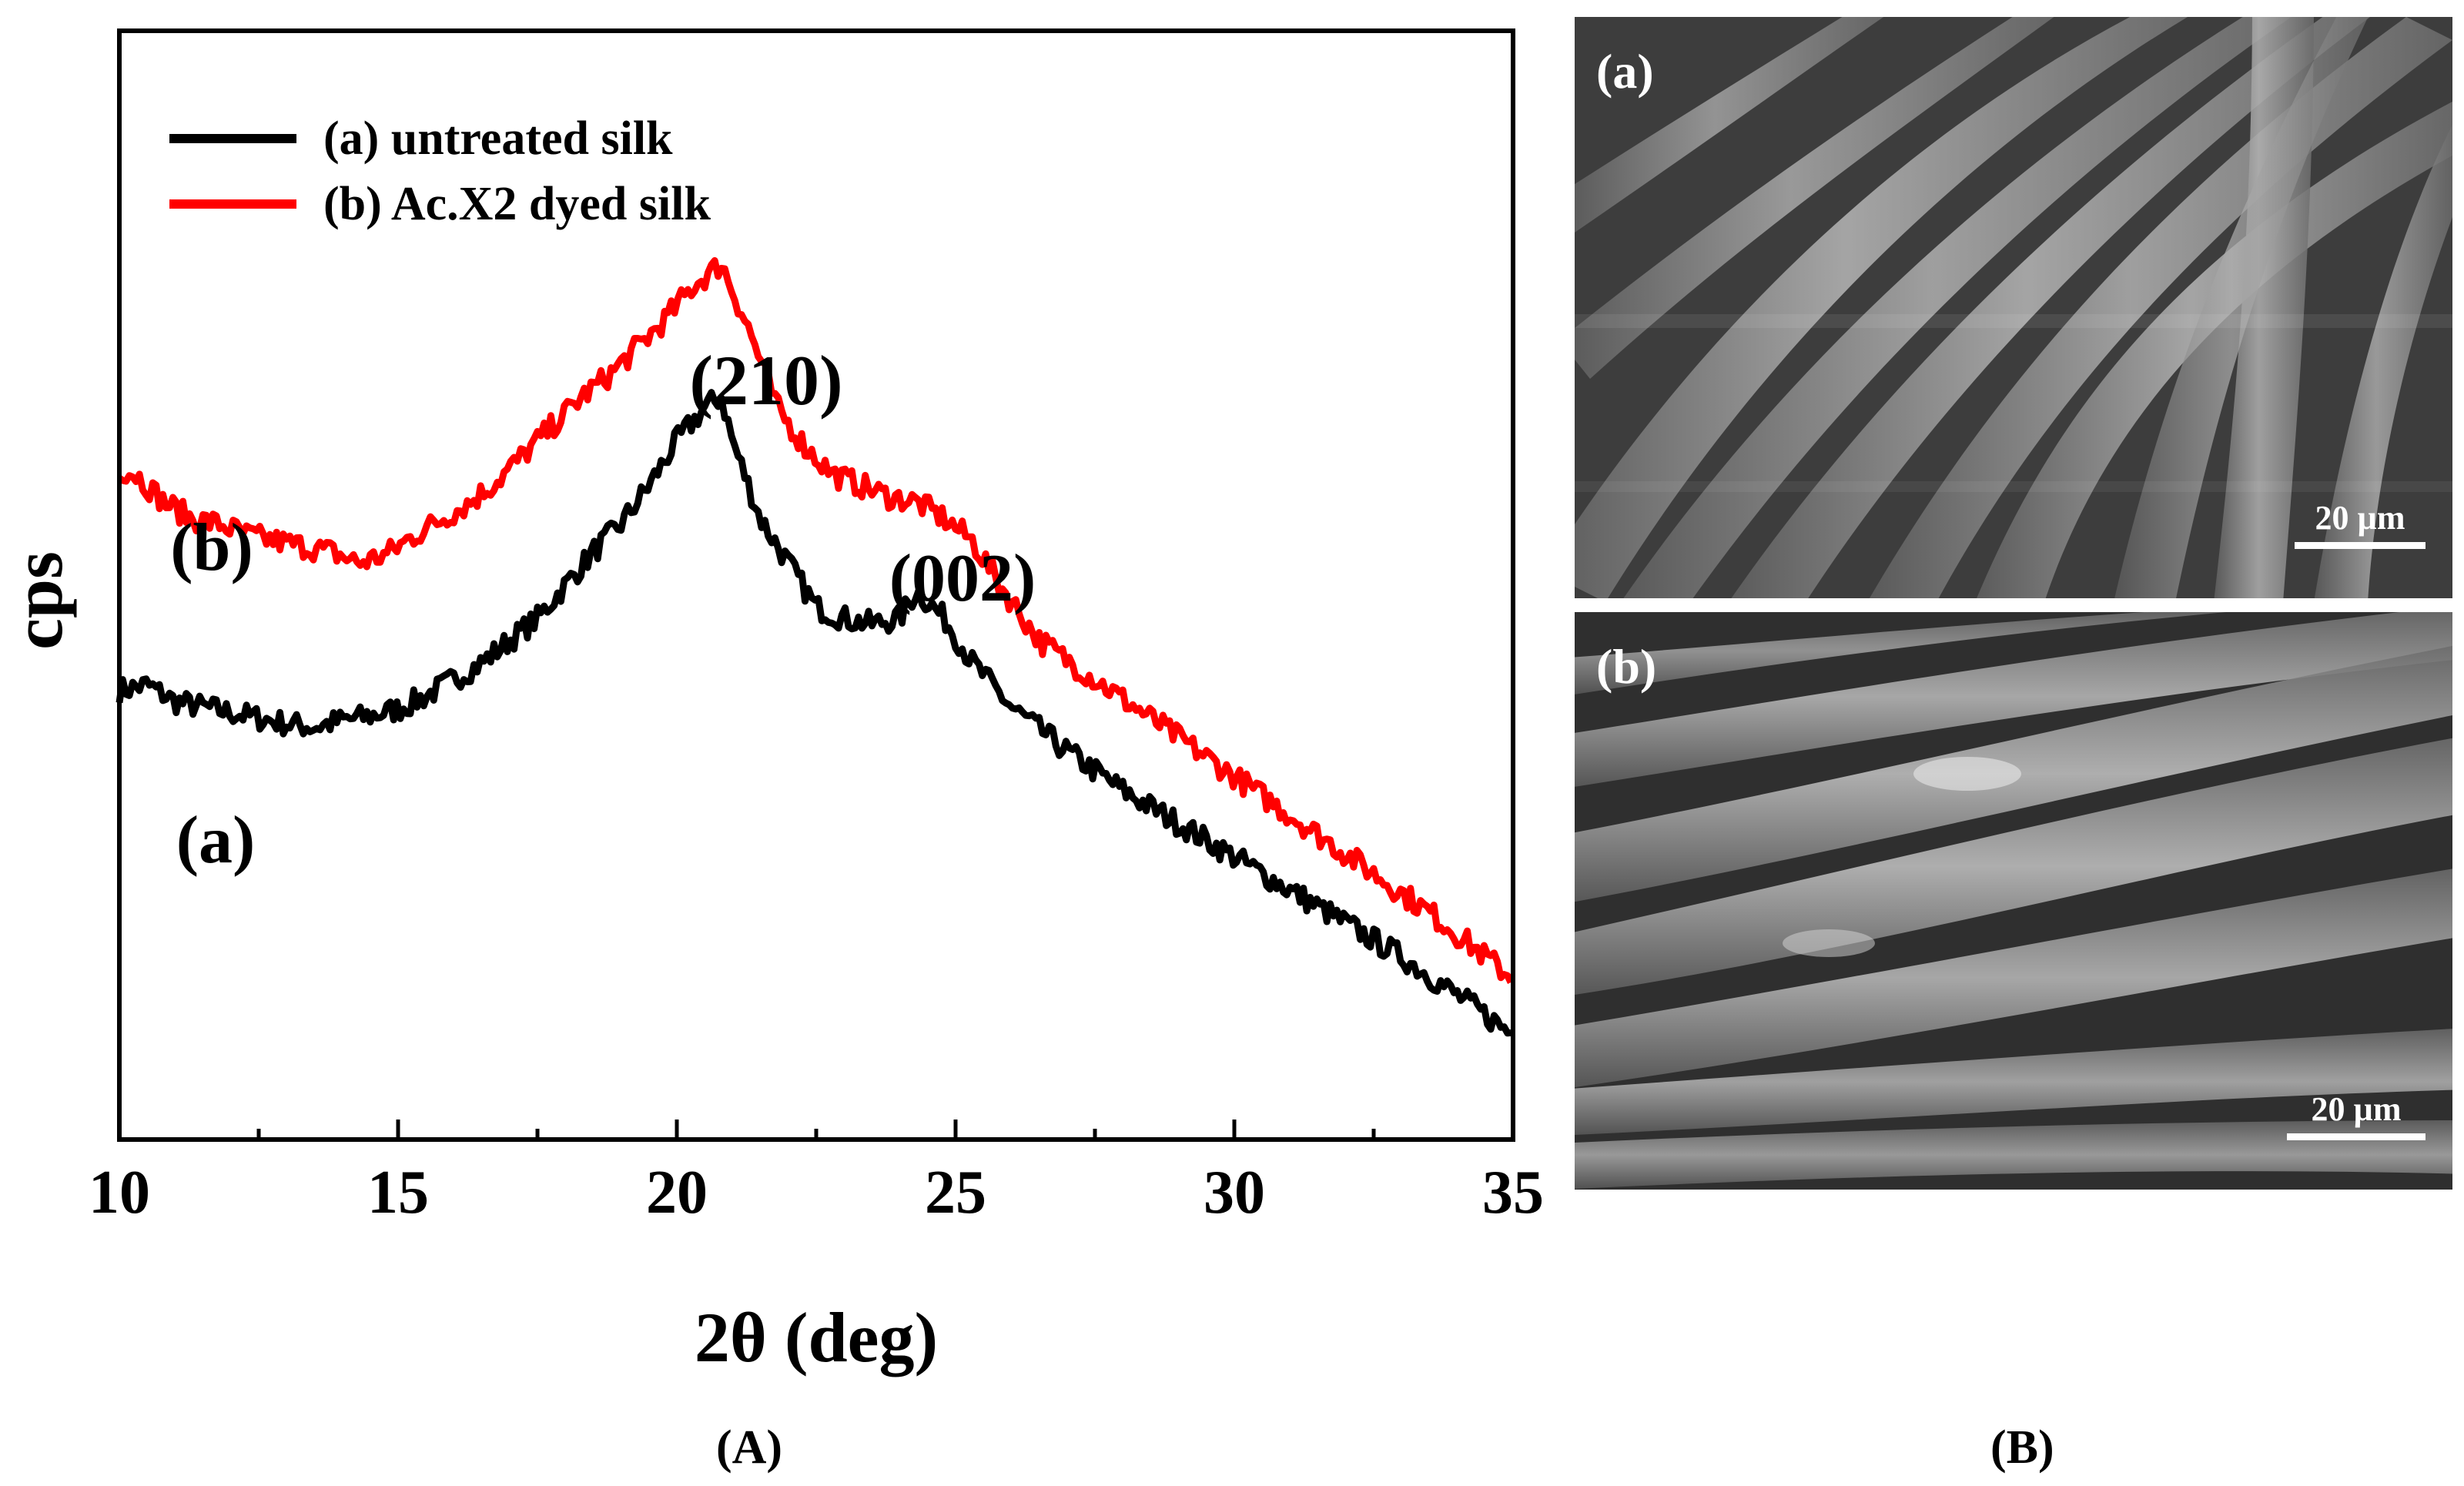  What do you see at coordinates (1234, 1193) in the screenshot?
I see `x-tick-label: 30` at bounding box center [1234, 1193].